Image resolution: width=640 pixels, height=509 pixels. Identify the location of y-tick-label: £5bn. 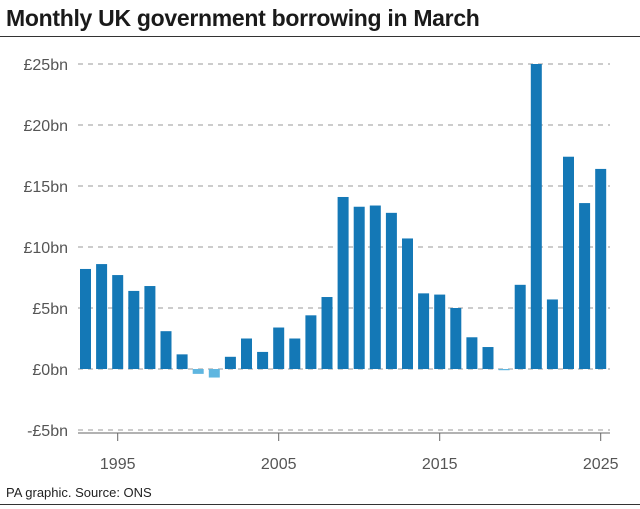
(50, 309).